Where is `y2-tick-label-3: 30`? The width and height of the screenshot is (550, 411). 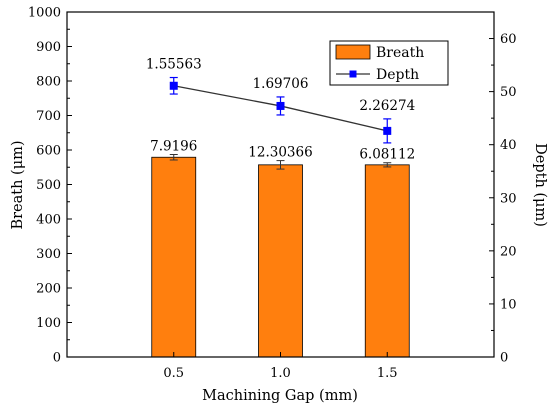 y2-tick-label-3: 30 is located at coordinates (508, 198).